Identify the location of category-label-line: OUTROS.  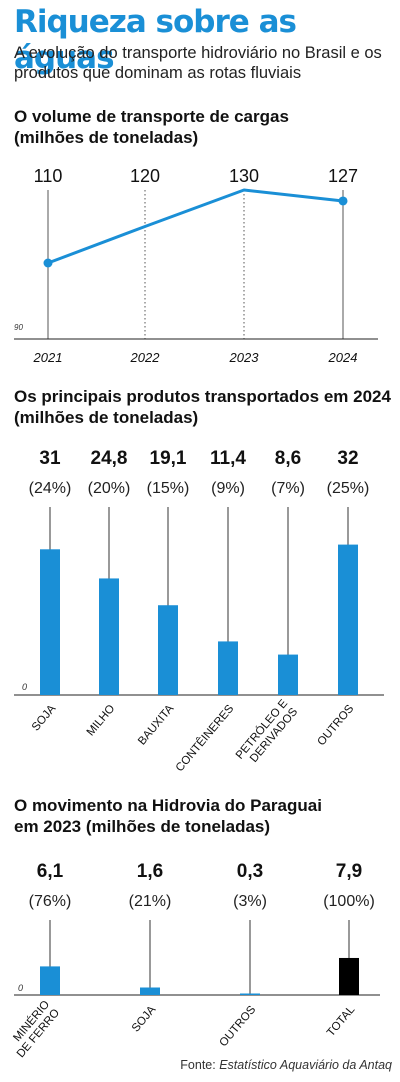
(238, 1027).